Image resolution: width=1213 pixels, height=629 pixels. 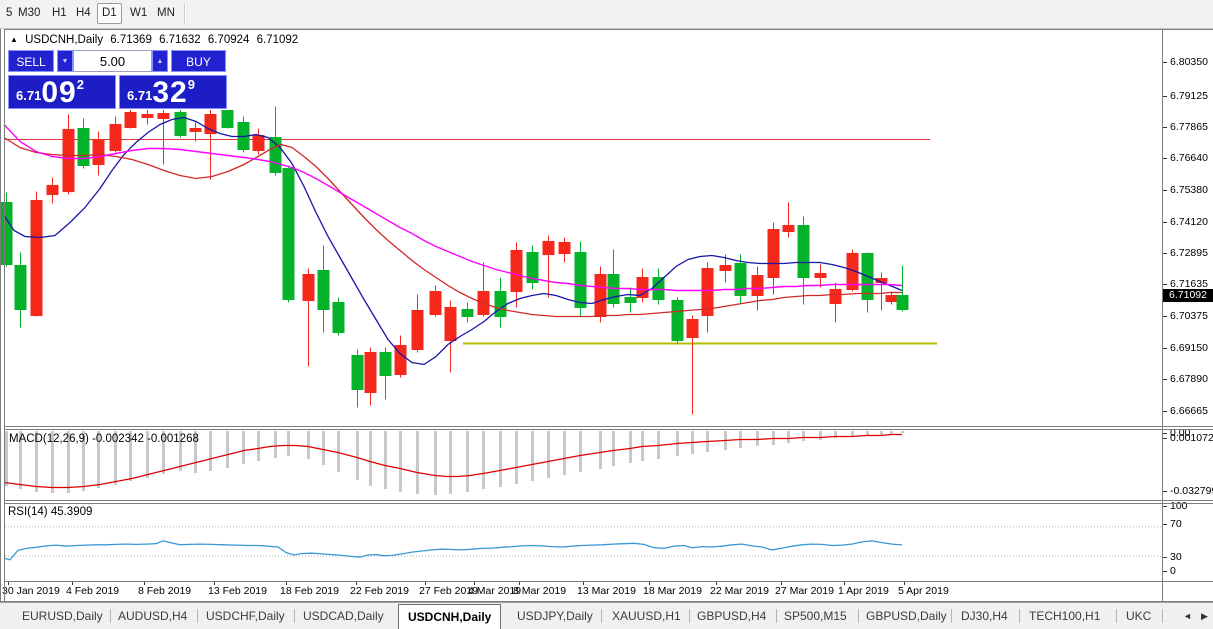 What do you see at coordinates (160, 61) in the screenshot?
I see `volume-increase-button: ▲` at bounding box center [160, 61].